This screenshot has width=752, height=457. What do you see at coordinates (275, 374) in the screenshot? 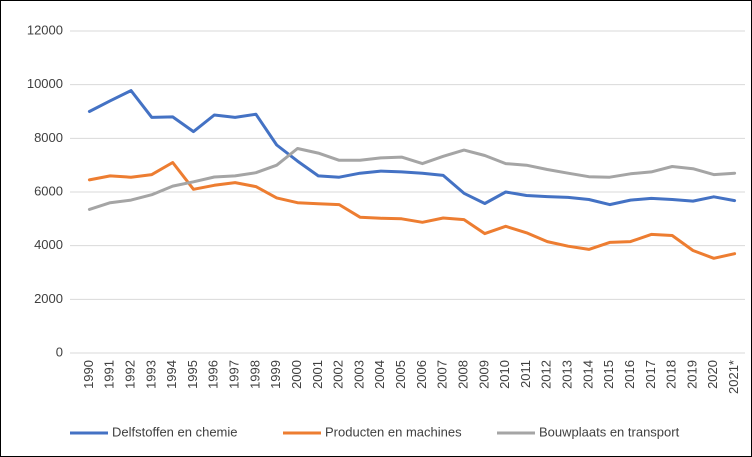
I see `x-tick-label: 1999` at bounding box center [275, 374].